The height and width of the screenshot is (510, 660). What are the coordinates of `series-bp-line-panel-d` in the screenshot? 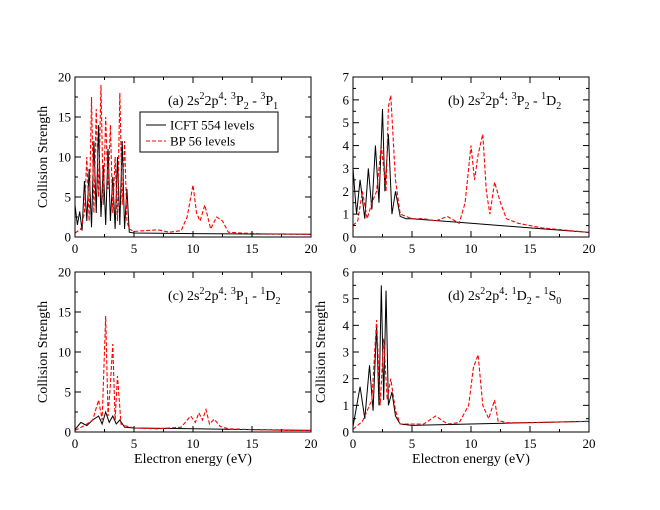 It's located at (471, 374).